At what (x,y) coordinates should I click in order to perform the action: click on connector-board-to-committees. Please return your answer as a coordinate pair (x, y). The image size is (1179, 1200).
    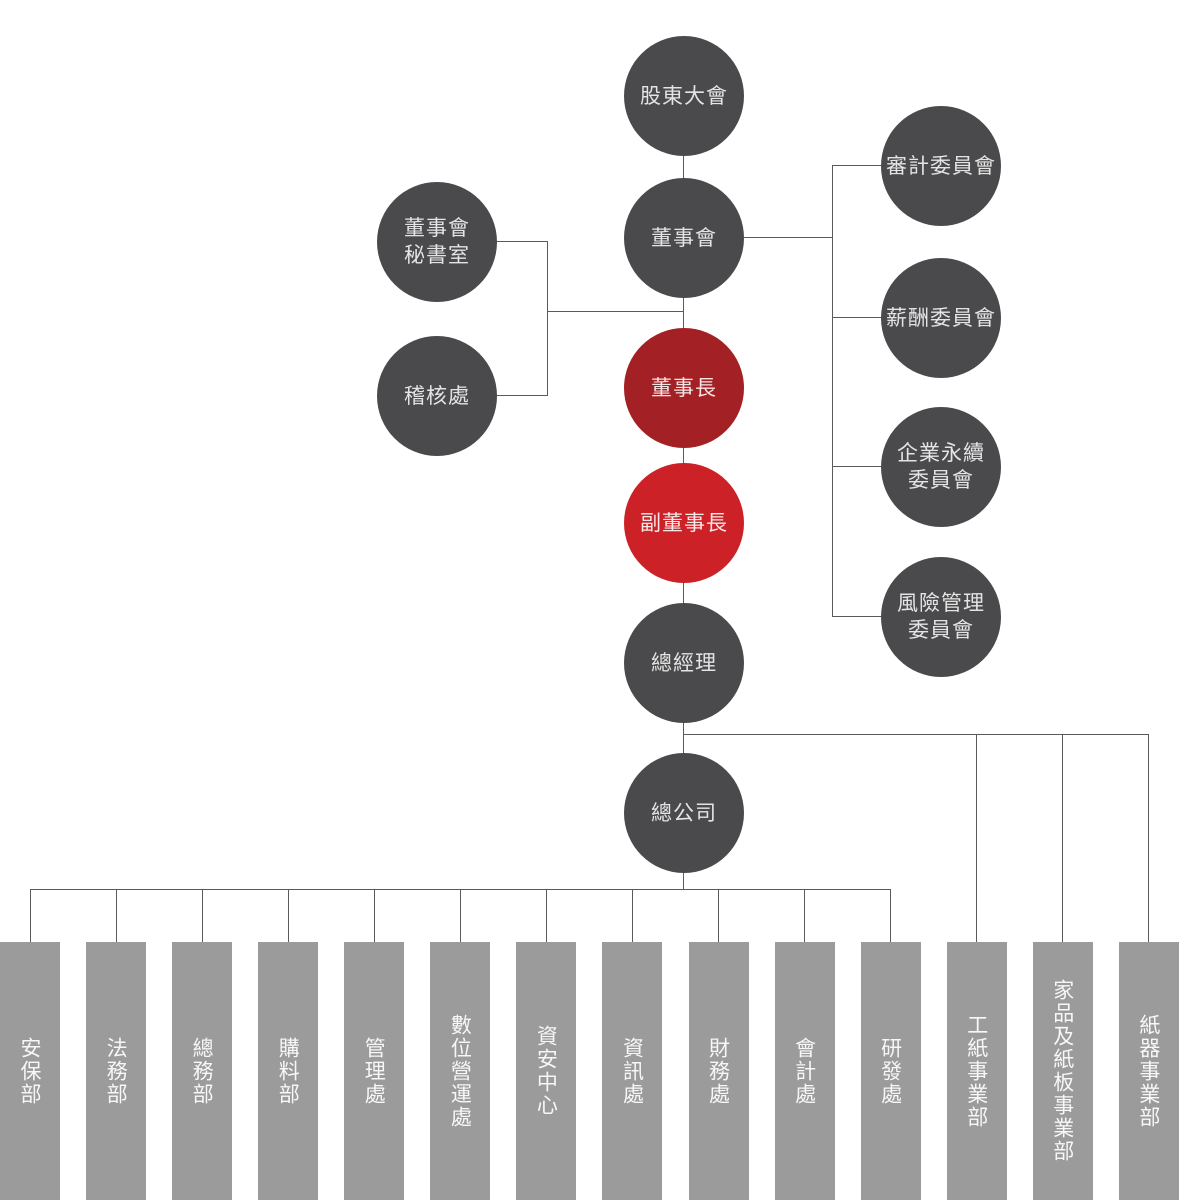
    Looking at the image, I should click on (758, 237).